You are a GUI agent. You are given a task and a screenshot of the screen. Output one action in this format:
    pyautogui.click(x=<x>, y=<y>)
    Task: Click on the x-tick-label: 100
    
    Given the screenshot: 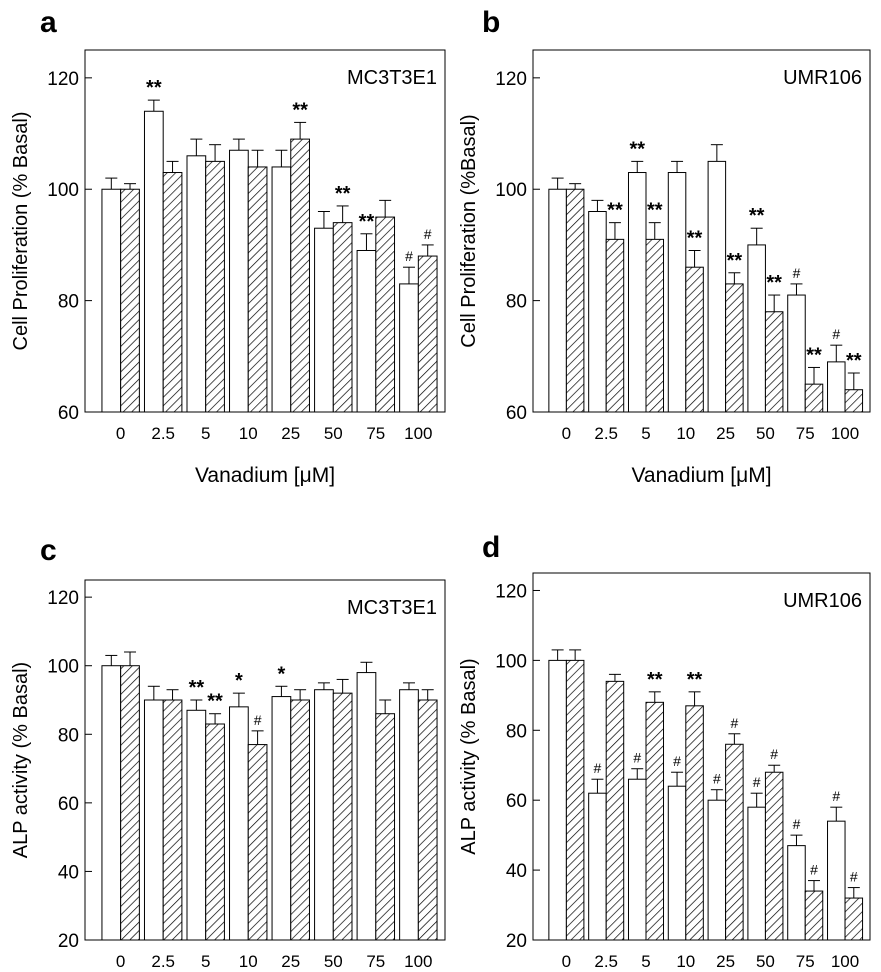 What is the action you would take?
    pyautogui.click(x=418, y=961)
    